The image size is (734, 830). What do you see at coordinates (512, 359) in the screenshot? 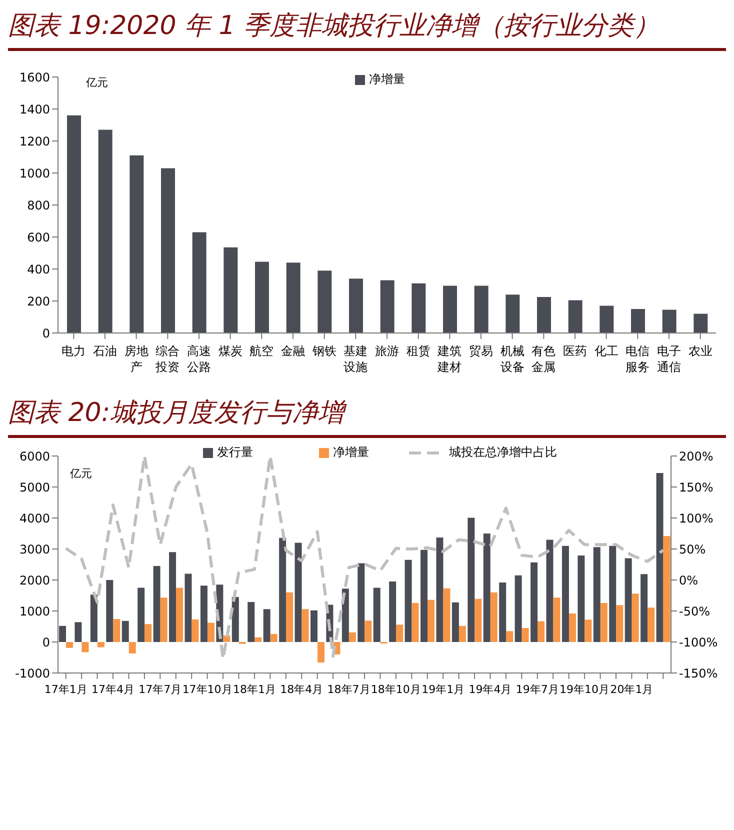
I see `x-tick-label: 机械设备` at bounding box center [512, 359].